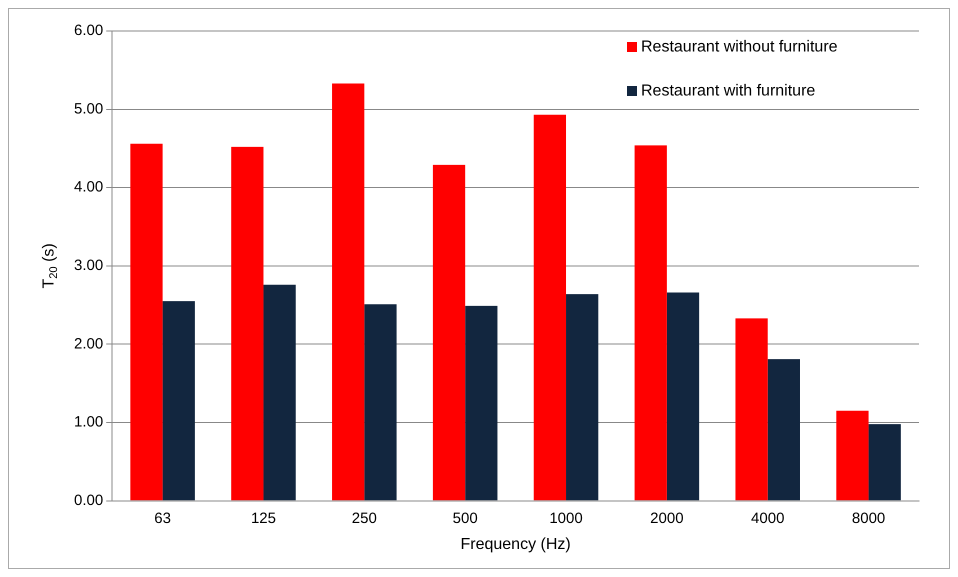  I want to click on x-tick-label: 250, so click(364, 518).